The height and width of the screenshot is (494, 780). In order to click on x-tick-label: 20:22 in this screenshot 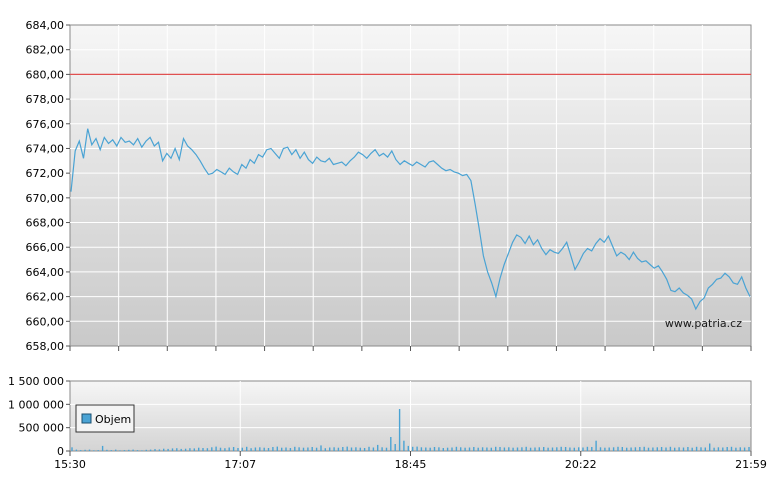, I will do `click(581, 464)`.